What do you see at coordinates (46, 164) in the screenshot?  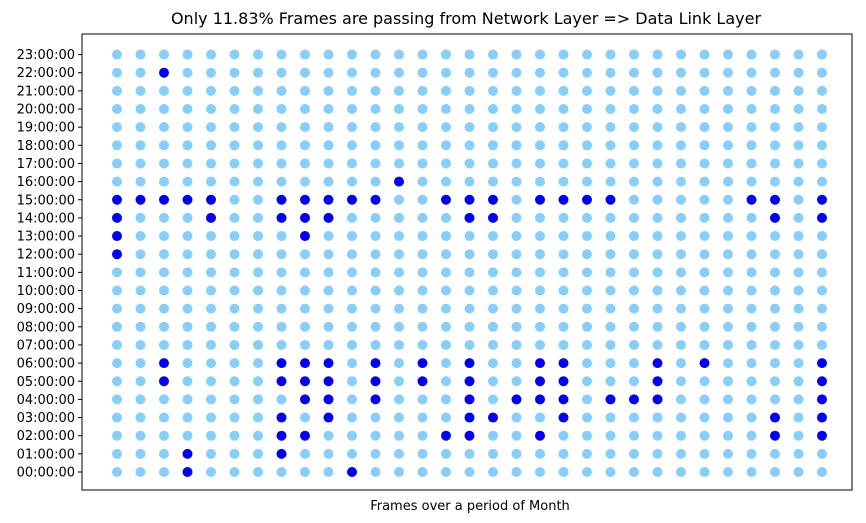 I see `y-tick-label: 17:00:00` at bounding box center [46, 164].